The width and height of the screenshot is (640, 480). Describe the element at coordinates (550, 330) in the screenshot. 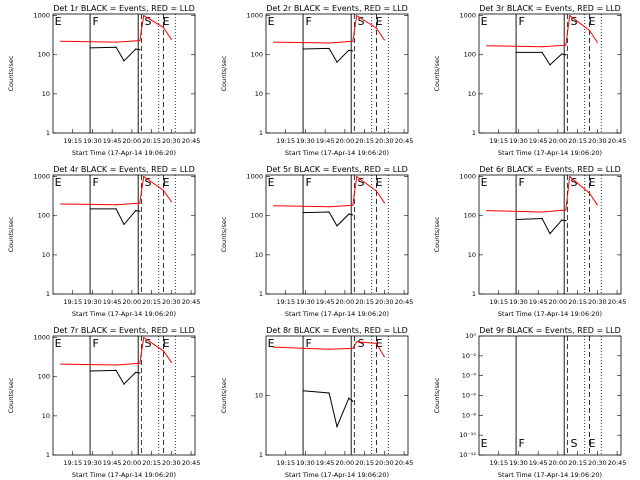

I see `panel-title: Det 9r BLACK = Events, RED = LLD` at that location.